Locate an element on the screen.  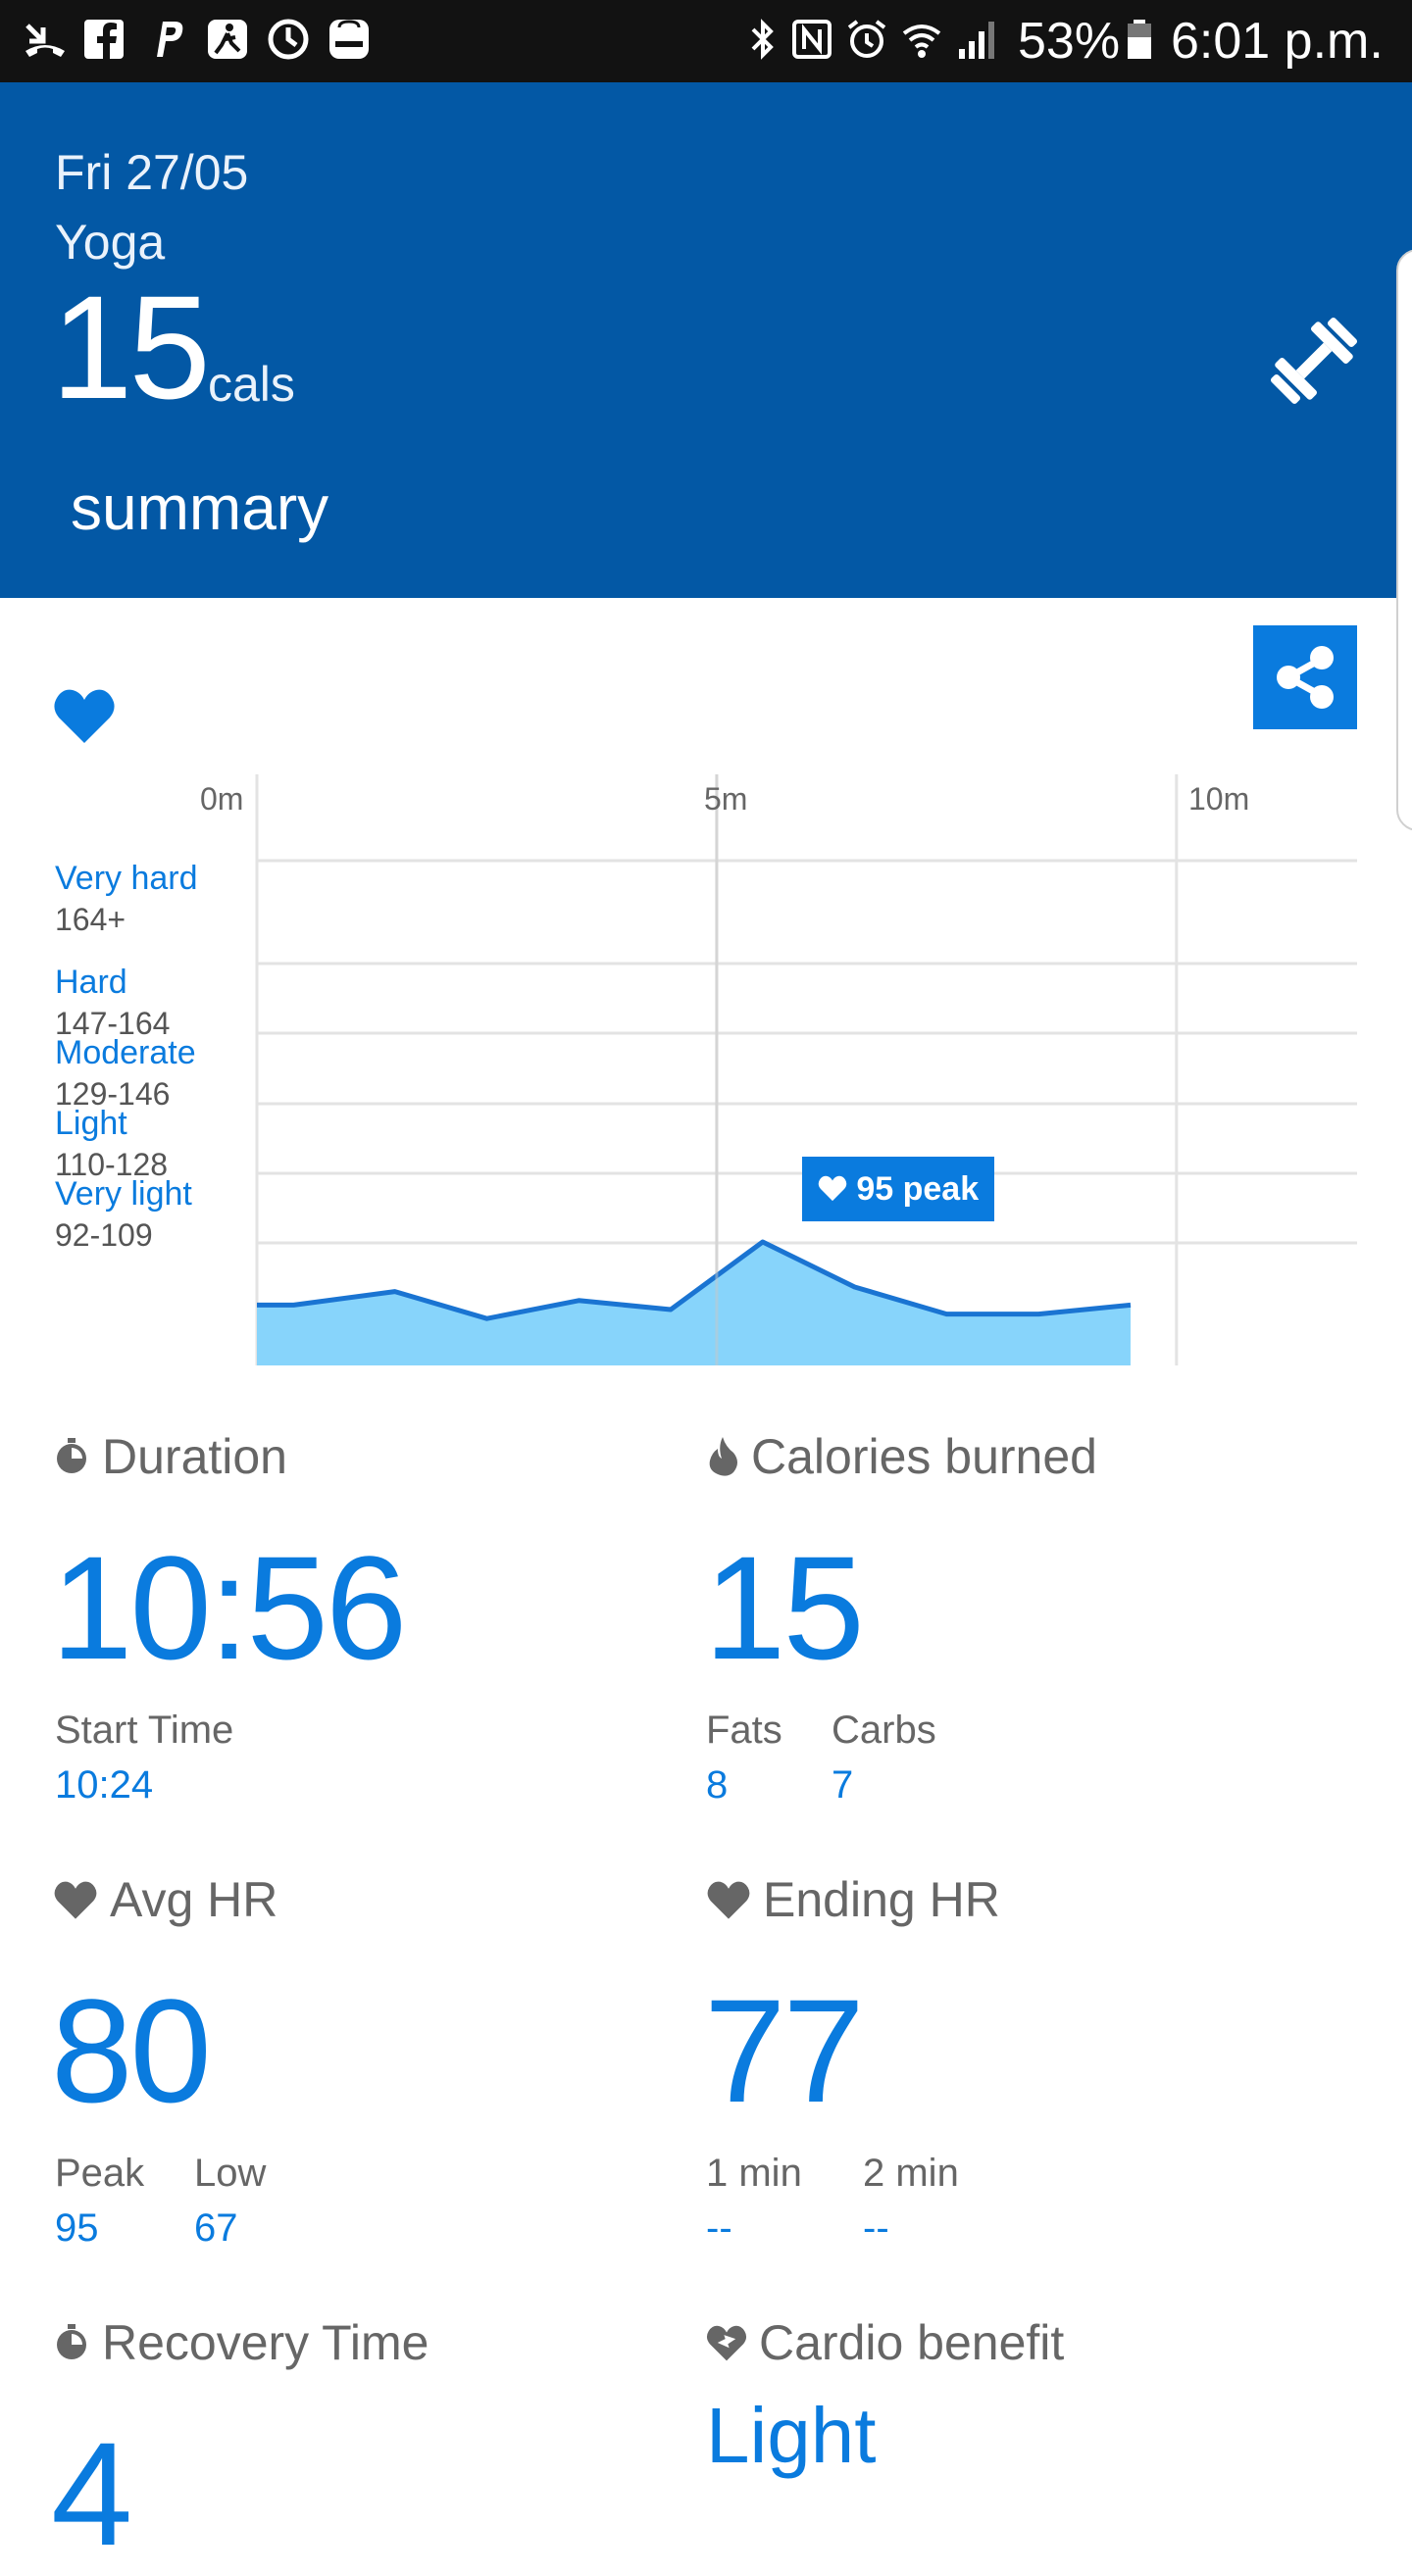
fats-label: Fats is located at coordinates (744, 1730).